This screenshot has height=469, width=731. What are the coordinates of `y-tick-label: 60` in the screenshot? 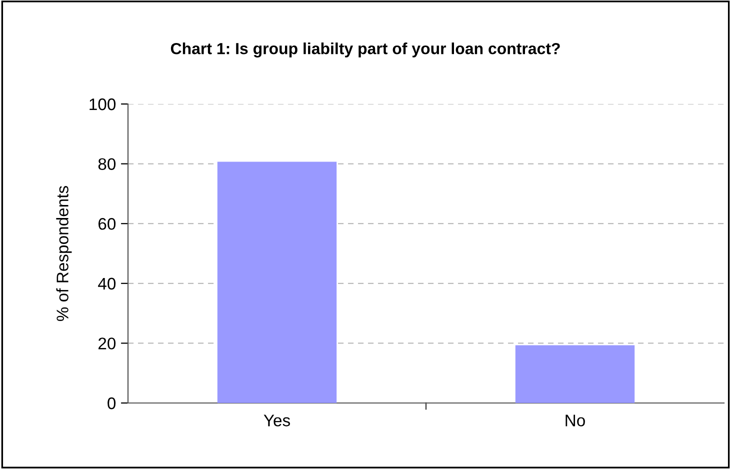 It's located at (107, 224).